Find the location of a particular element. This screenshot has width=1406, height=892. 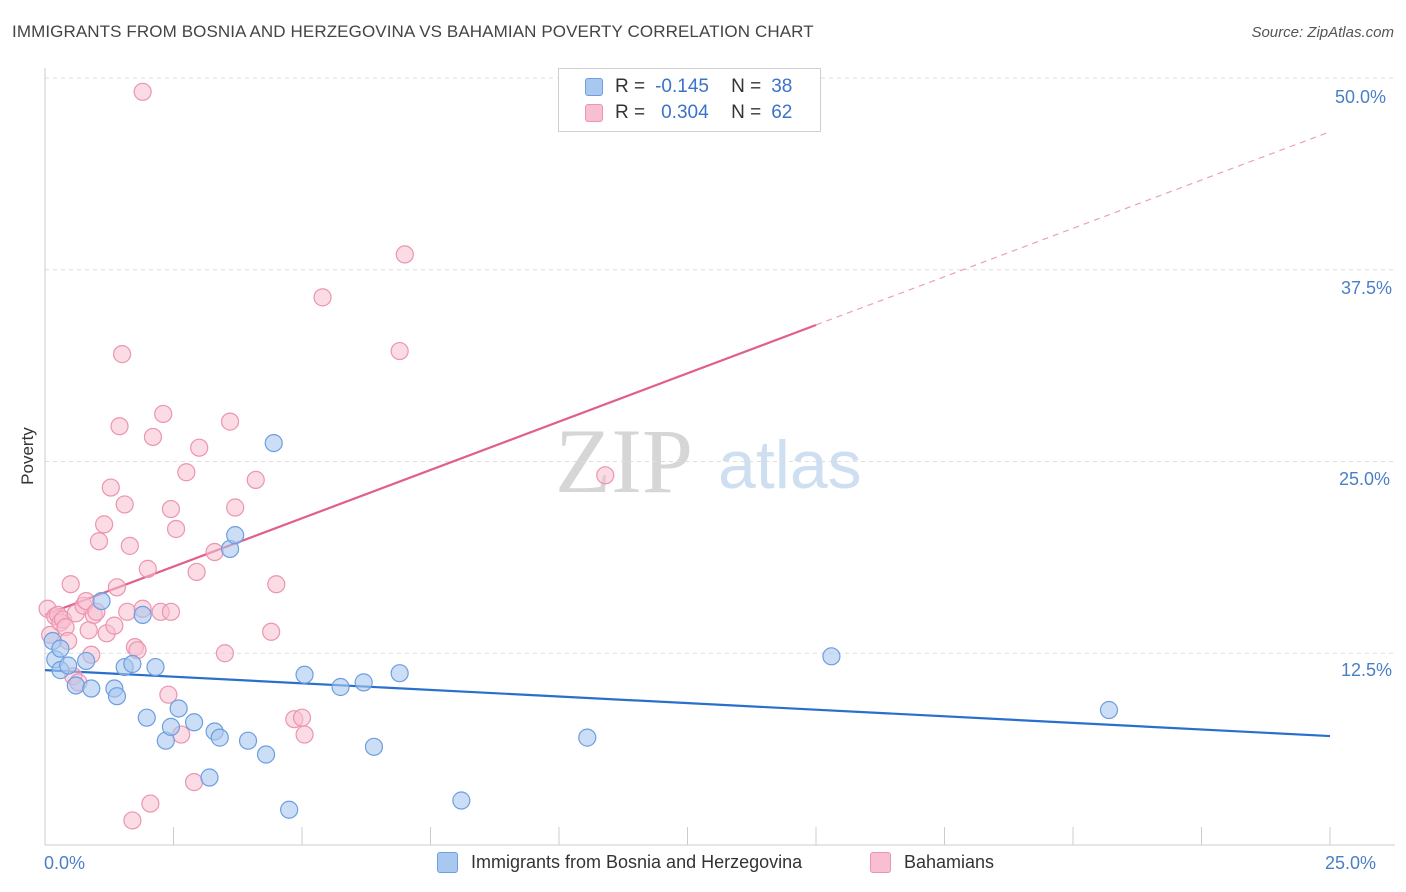

y-tick-label: 12.5% is located at coordinates (1367, 670).